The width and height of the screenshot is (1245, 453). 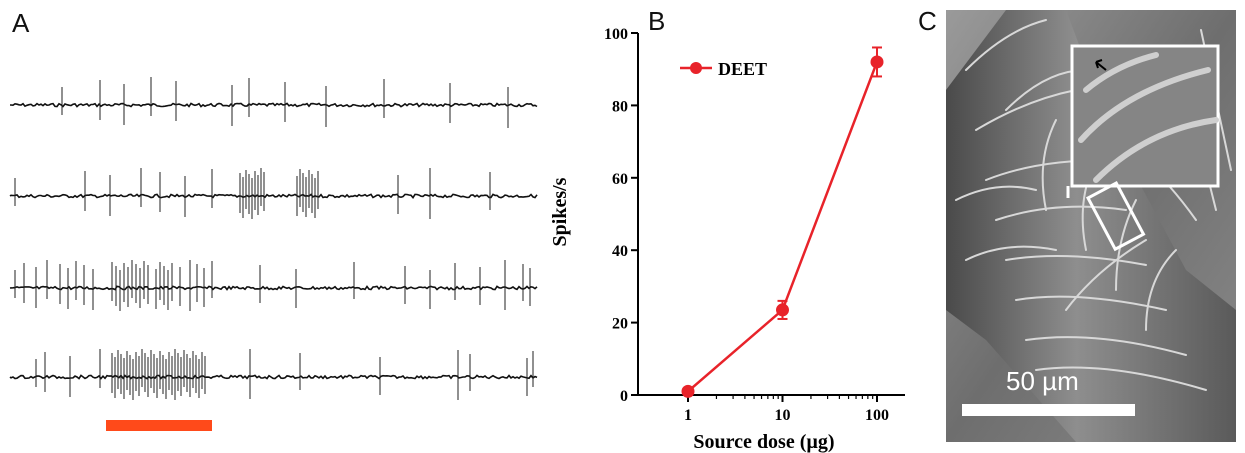 What do you see at coordinates (763, 442) in the screenshot?
I see `x-axis-label: Source dose (µg)` at bounding box center [763, 442].